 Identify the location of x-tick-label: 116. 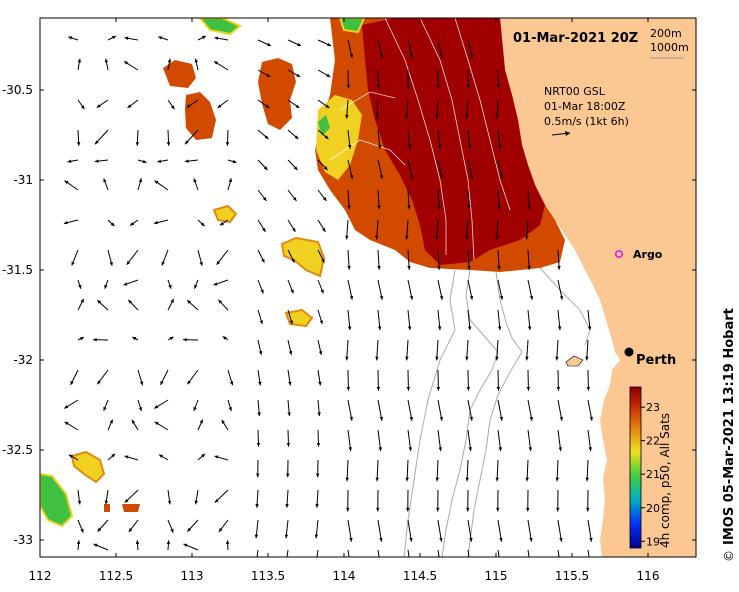
(648, 576).